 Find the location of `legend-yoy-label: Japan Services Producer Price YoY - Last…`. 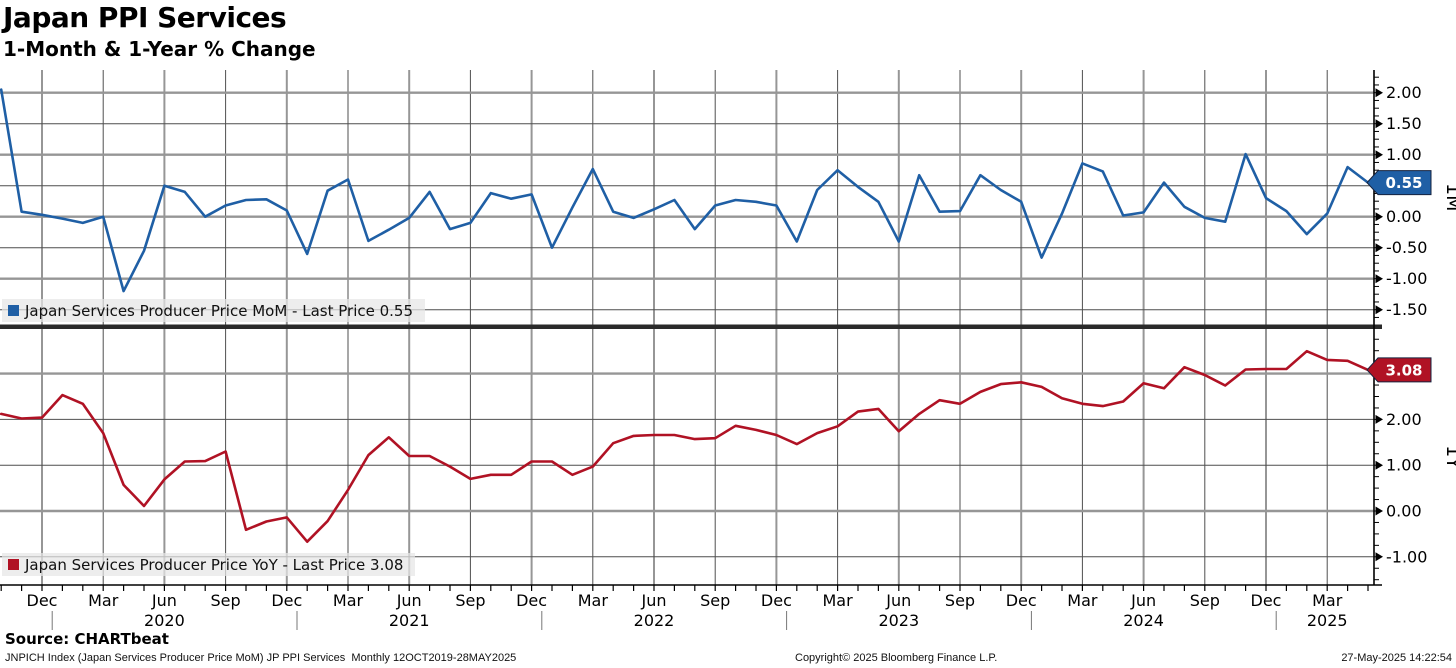

legend-yoy-label: Japan Services Producer Price YoY - Last… is located at coordinates (214, 564).